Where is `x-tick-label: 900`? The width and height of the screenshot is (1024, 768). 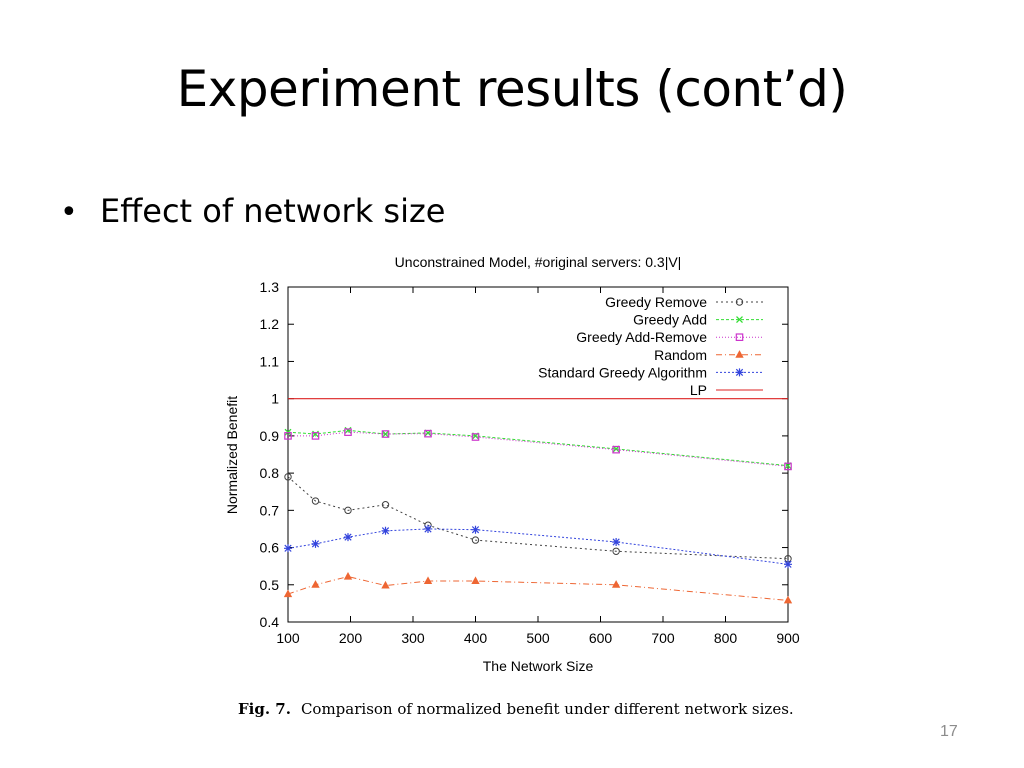 x-tick-label: 900 is located at coordinates (788, 638).